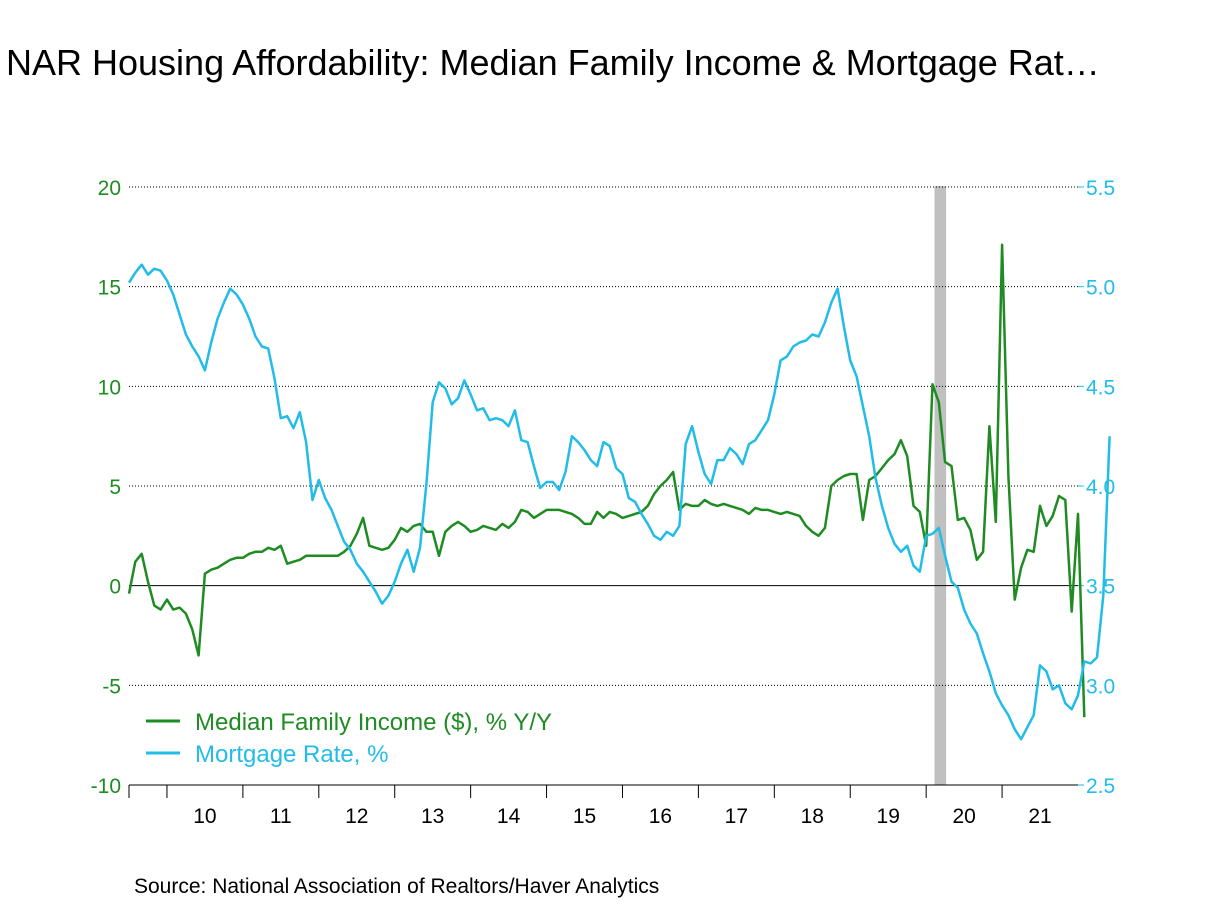 This screenshot has width=1208, height=906. What do you see at coordinates (940, 485) in the screenshot?
I see `recession-band` at bounding box center [940, 485].